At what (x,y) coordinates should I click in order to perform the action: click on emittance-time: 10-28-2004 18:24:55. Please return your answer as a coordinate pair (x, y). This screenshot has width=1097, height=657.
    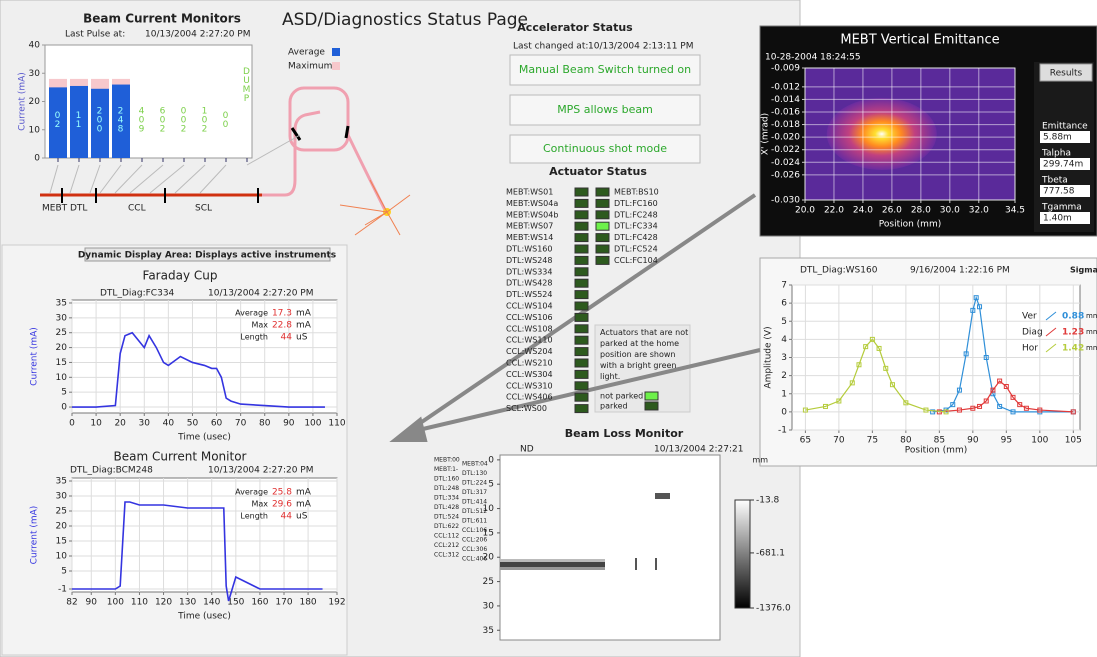
    Looking at the image, I should click on (813, 58).